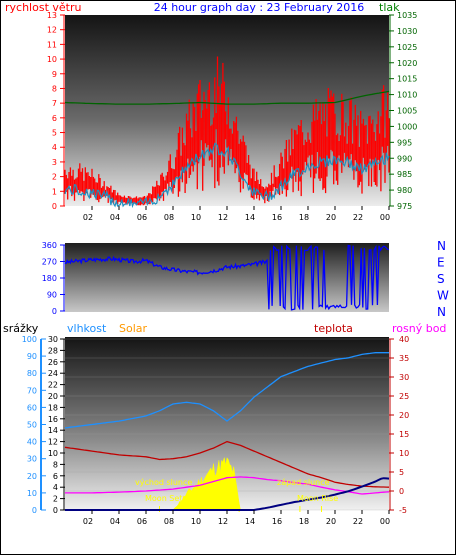  What do you see at coordinates (53, 442) in the screenshot?
I see `rain-tick-label: 12` at bounding box center [53, 442].